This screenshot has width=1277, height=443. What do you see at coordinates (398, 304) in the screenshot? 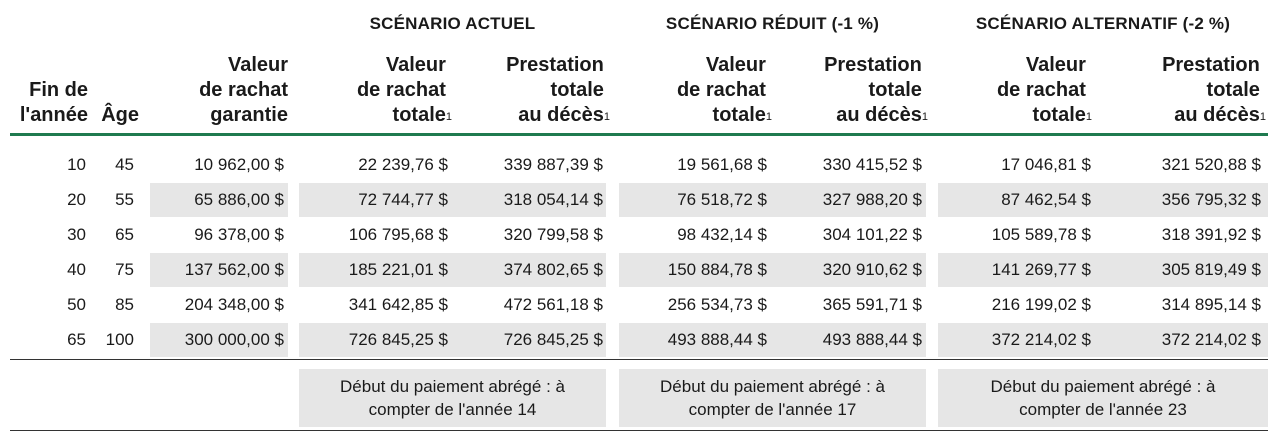
I see `cell-actuel-valeur: 341 642,85 $` at bounding box center [398, 304].